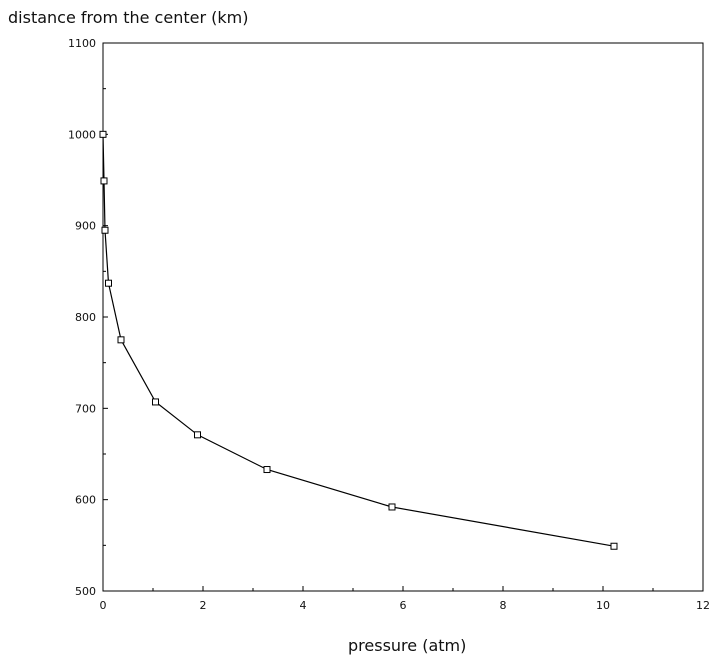  I want to click on y-tick-label: 800, so click(85, 317).